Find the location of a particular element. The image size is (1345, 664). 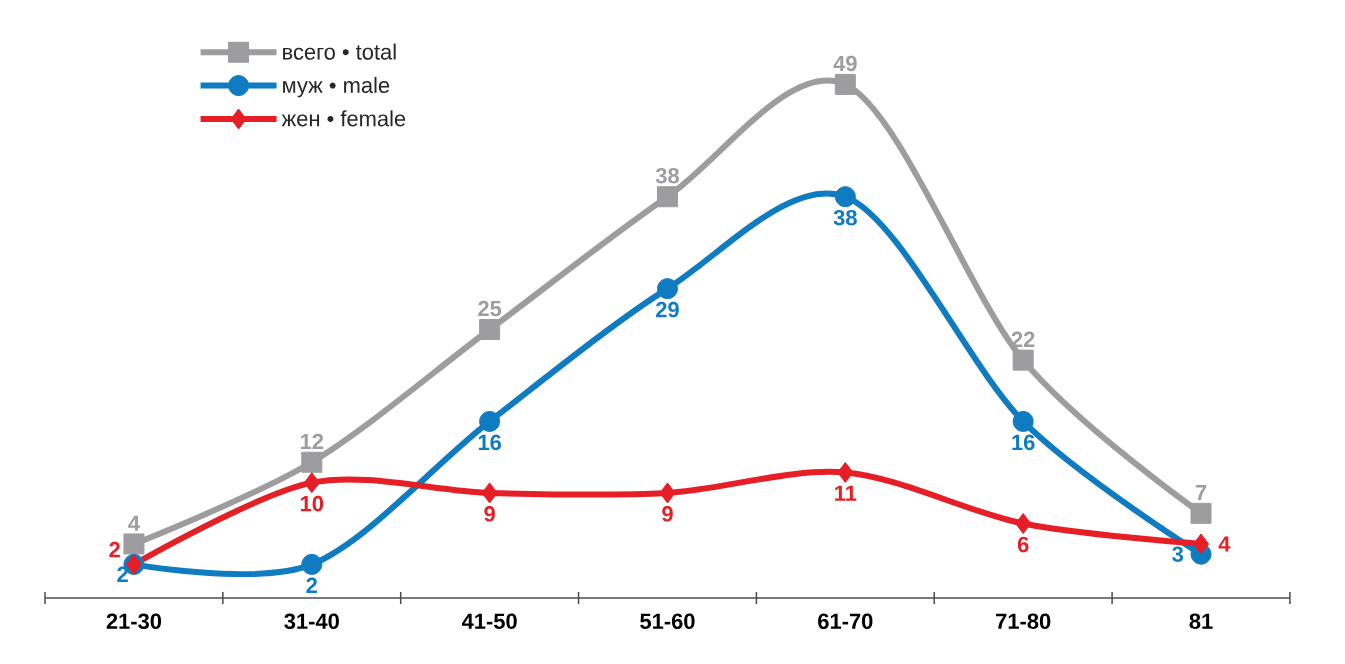

data-label: 29 is located at coordinates (667, 309).